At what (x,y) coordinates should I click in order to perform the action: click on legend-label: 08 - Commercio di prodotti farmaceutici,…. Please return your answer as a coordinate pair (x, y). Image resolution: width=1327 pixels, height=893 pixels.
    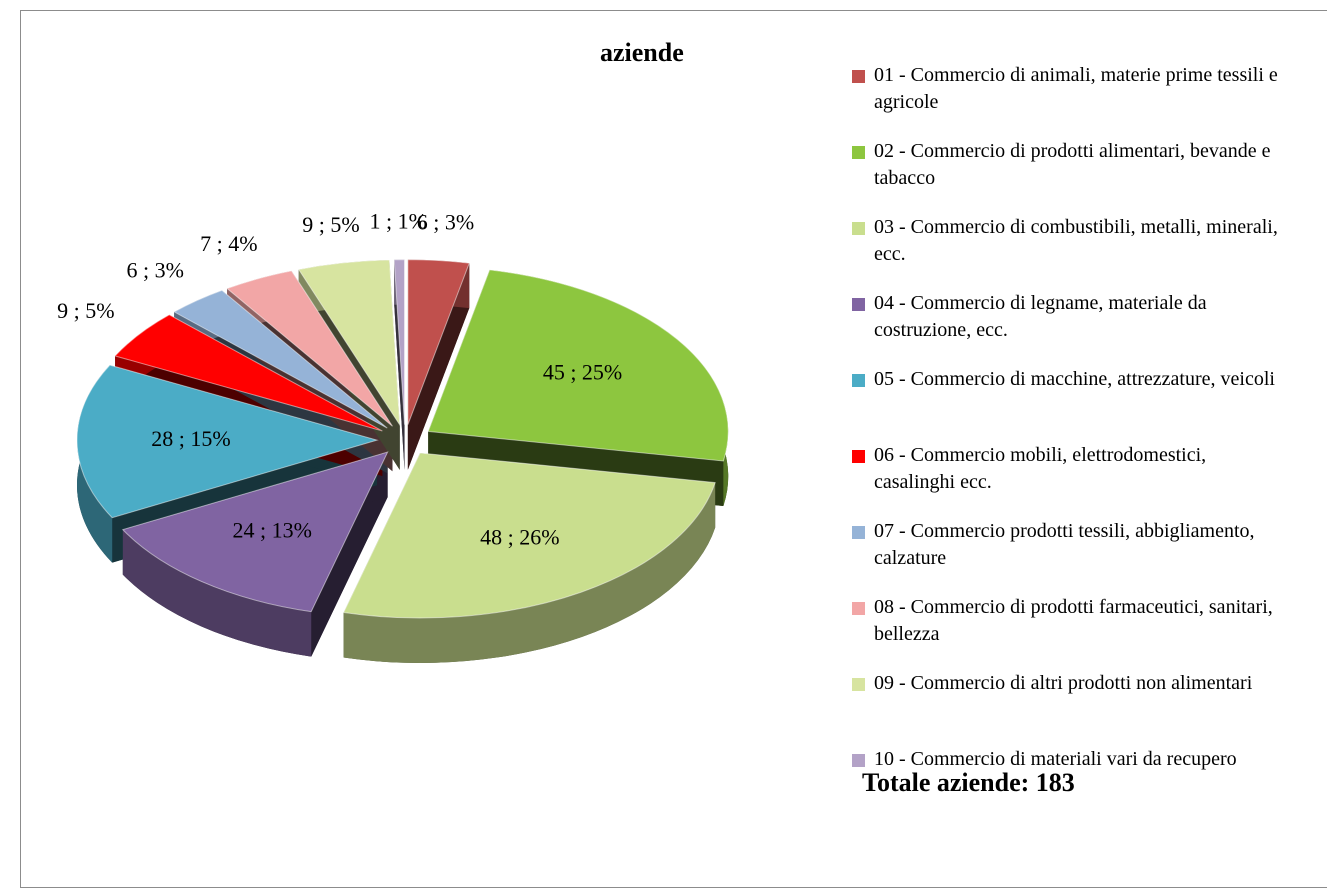
    Looking at the image, I should click on (1073, 620).